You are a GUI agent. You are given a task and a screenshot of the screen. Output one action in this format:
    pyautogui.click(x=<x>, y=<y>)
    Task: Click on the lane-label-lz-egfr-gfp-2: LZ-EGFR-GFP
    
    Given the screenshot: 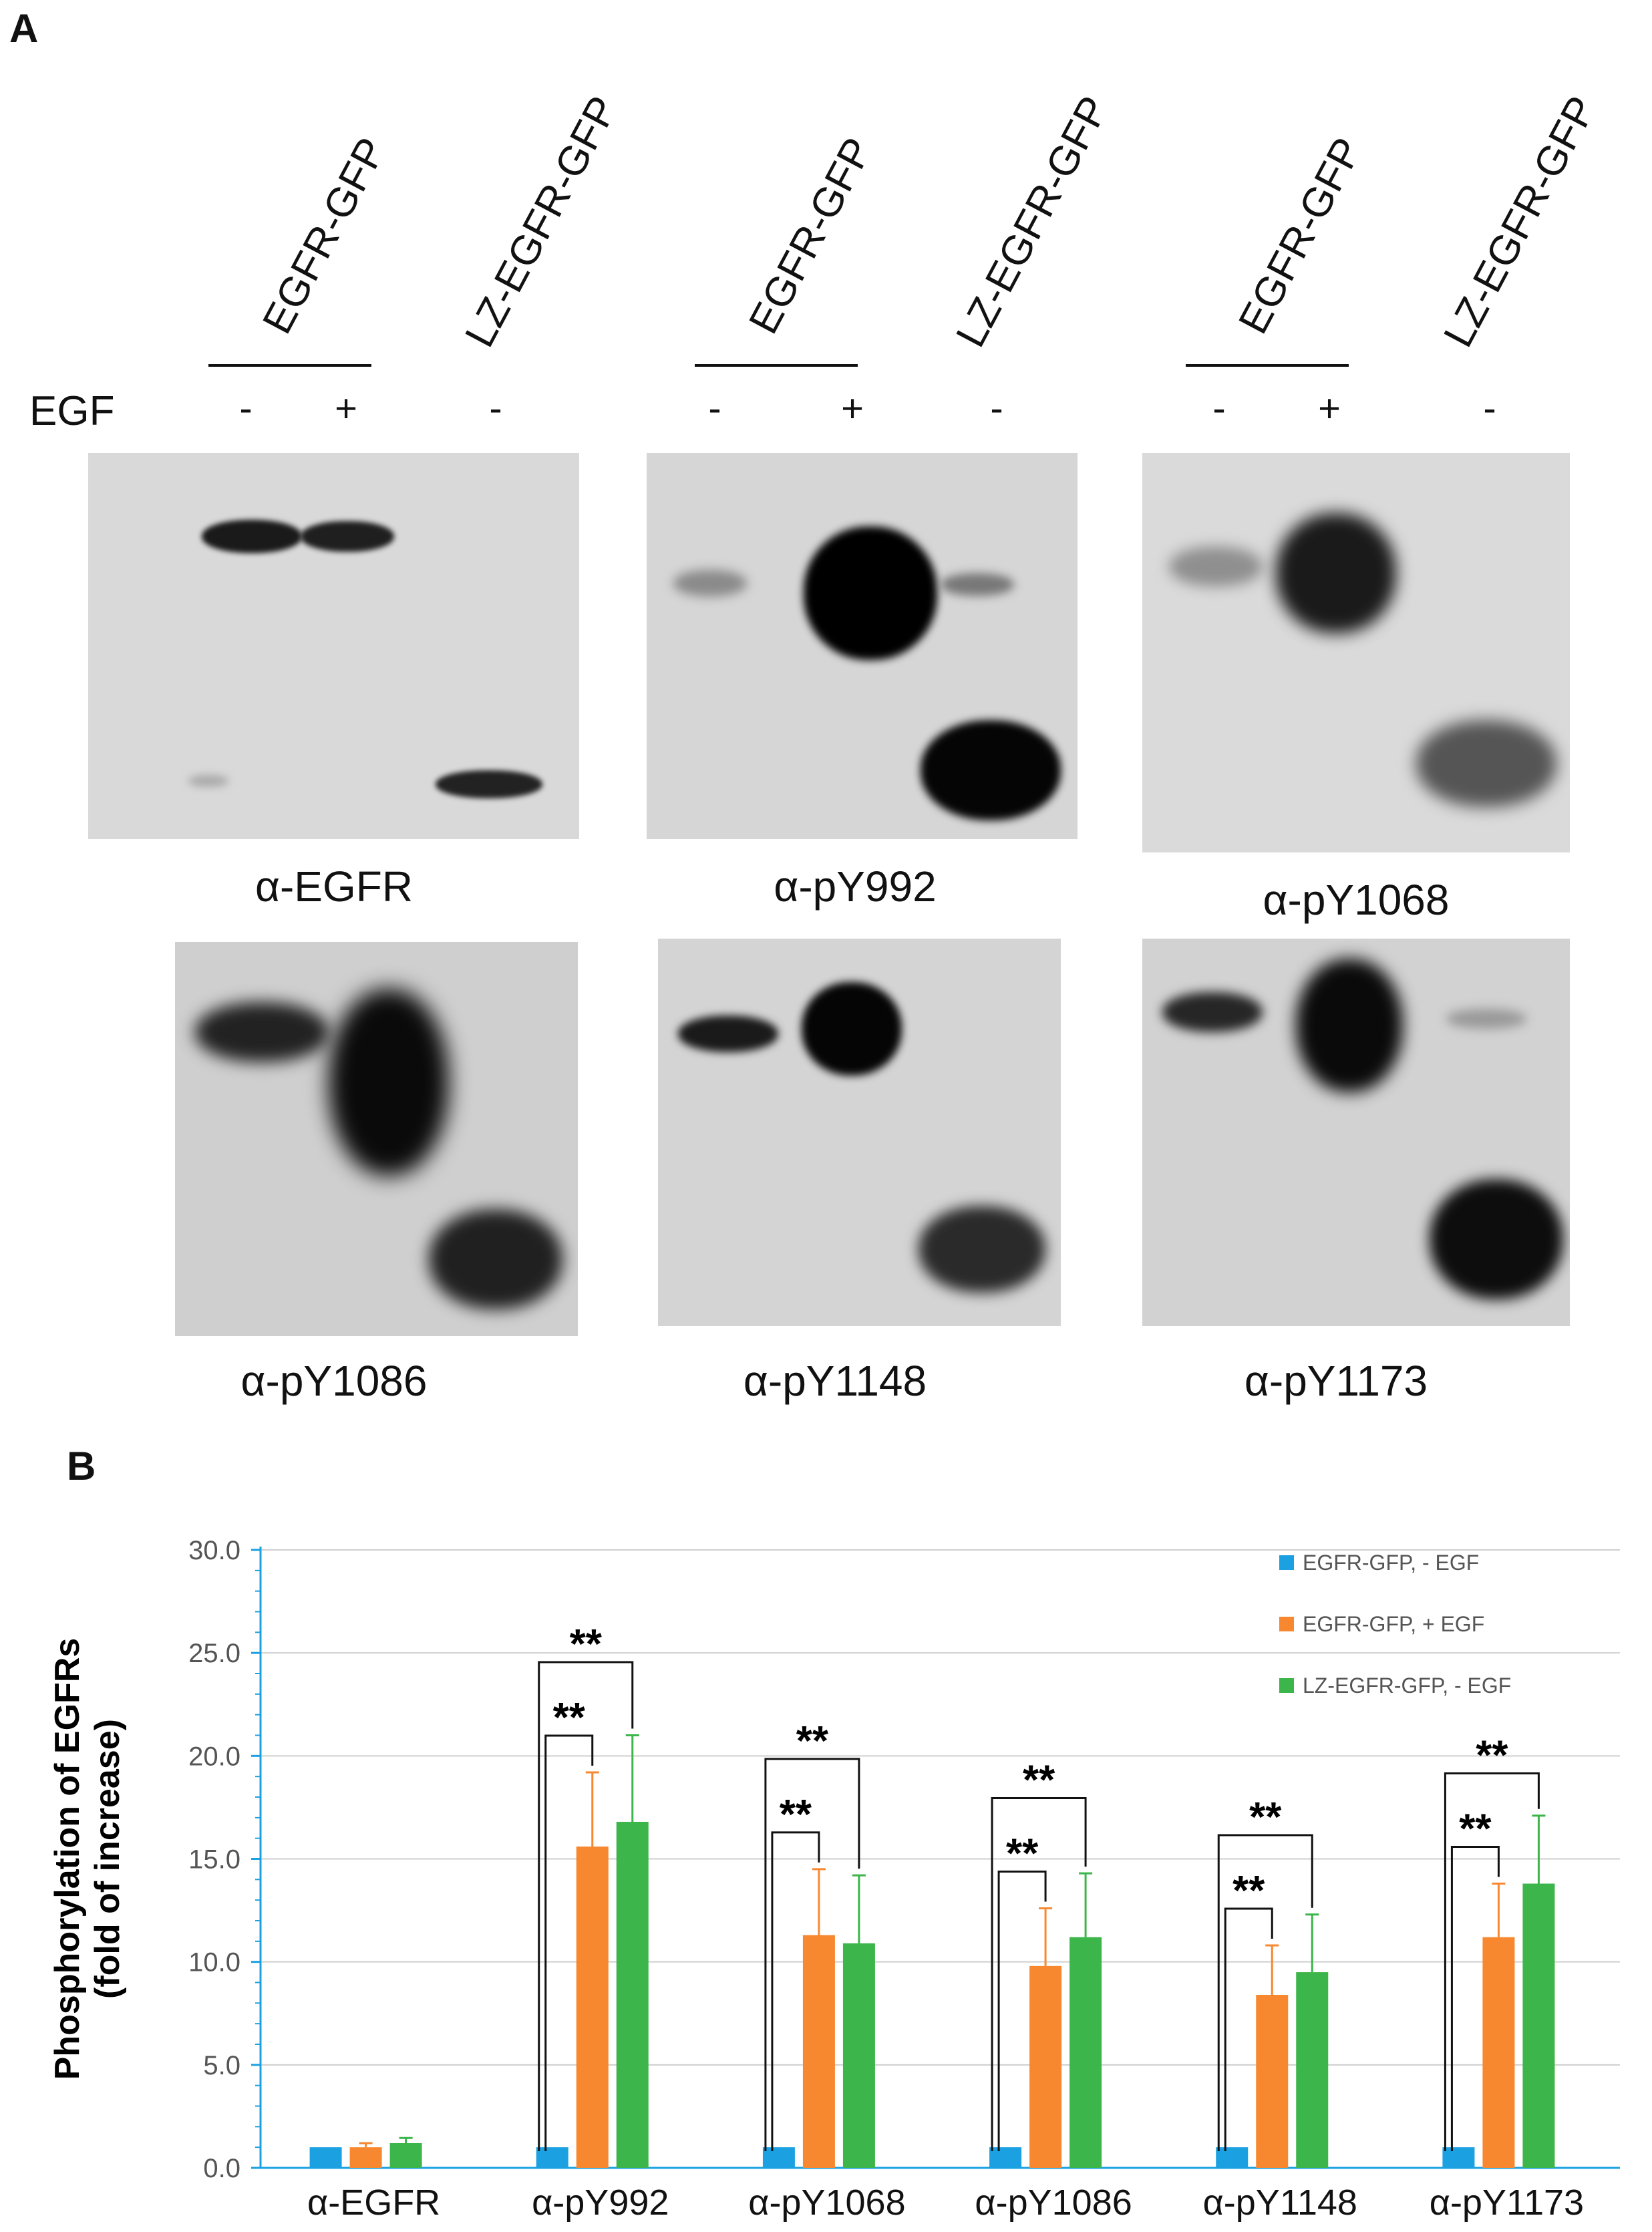 What is the action you would take?
    pyautogui.click(x=1032, y=222)
    